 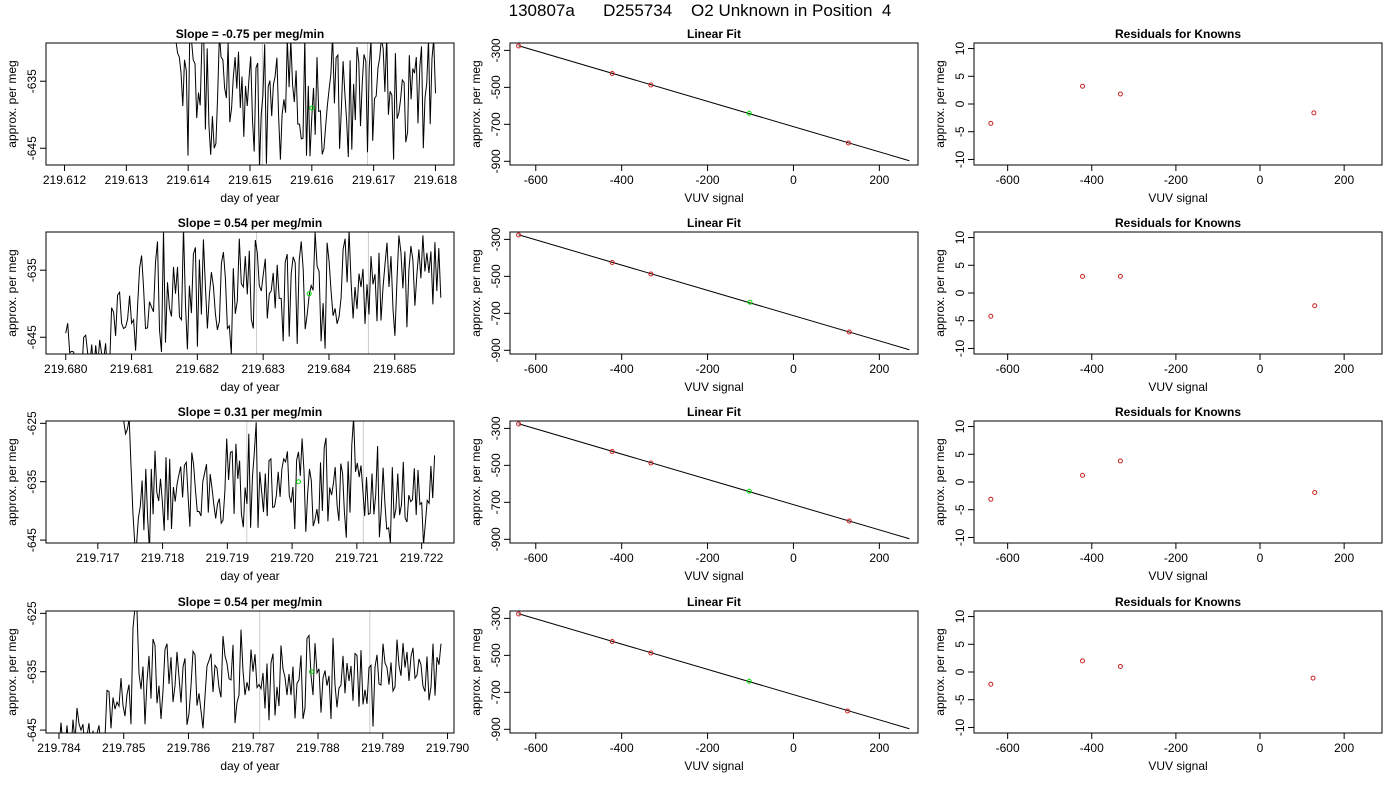 I want to click on x-tick-label: 219.682, so click(x=198, y=369).